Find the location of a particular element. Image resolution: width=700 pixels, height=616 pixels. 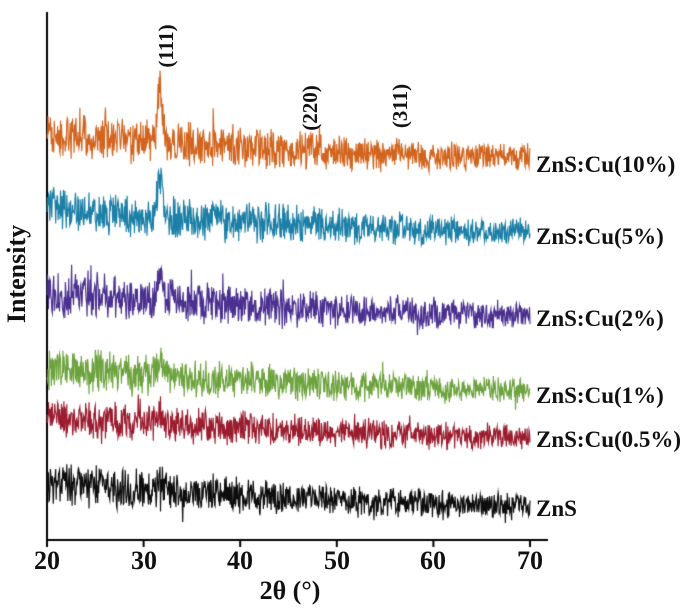

x-tick-40: 40 is located at coordinates (240, 560).